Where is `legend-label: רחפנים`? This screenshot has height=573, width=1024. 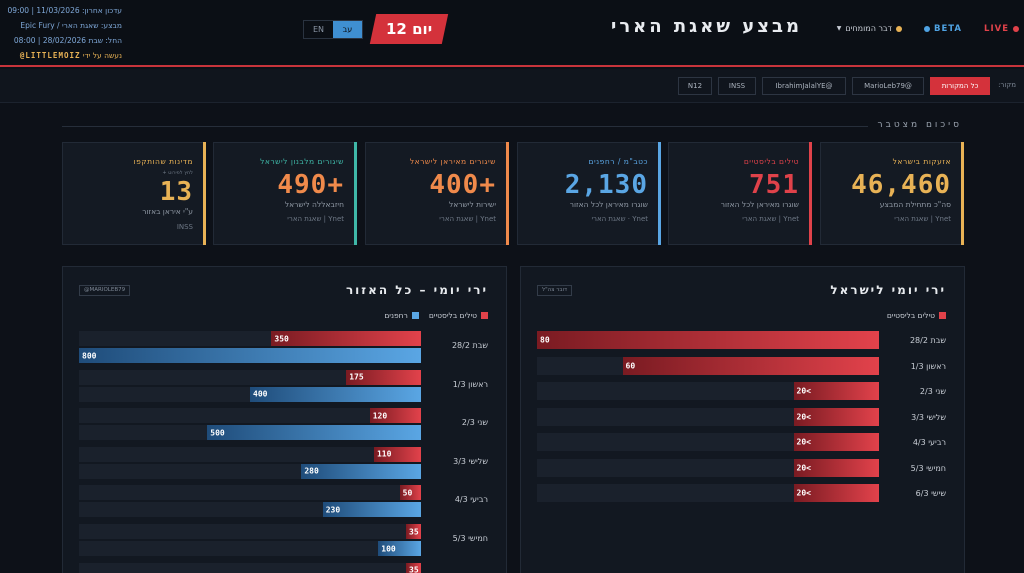 legend-label: רחפנים is located at coordinates (396, 315).